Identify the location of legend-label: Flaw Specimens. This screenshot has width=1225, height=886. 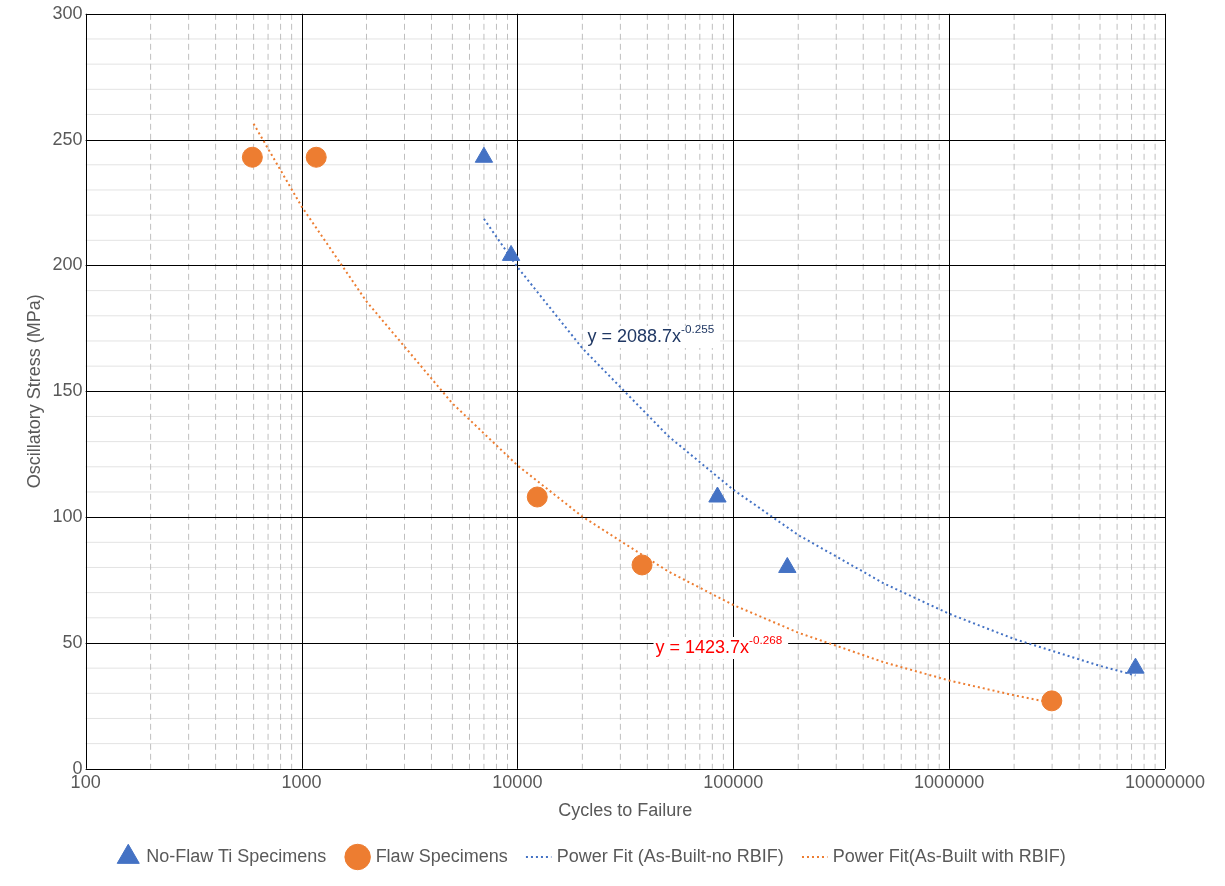
(441, 855).